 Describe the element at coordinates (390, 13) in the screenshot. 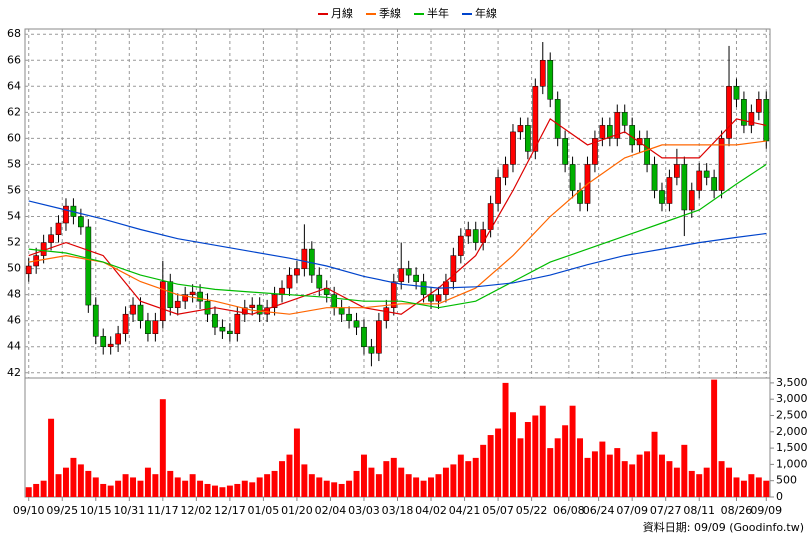

I see `legend-label: 季線` at that location.